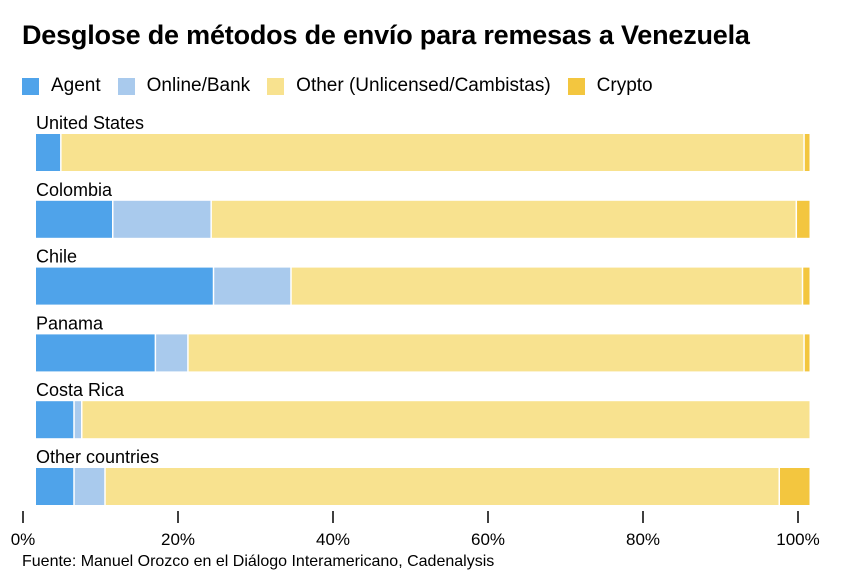 Image resolution: width=850 pixels, height=581 pixels. I want to click on bar-other-countries-other, so click(442, 486).